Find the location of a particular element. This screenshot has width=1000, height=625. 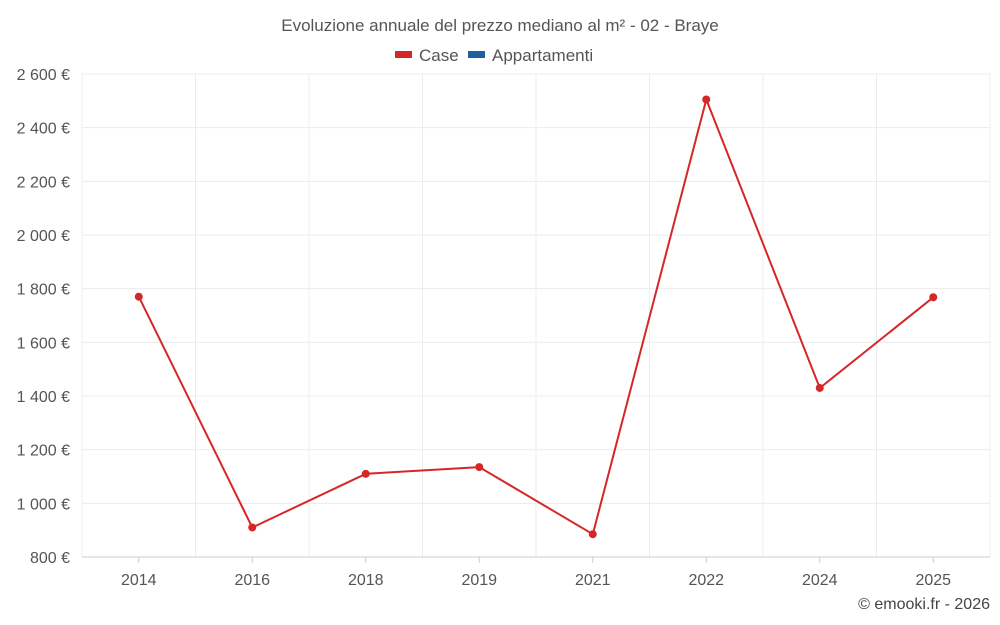

legend-item-appartamenti: Appartamenti is located at coordinates (530, 55).